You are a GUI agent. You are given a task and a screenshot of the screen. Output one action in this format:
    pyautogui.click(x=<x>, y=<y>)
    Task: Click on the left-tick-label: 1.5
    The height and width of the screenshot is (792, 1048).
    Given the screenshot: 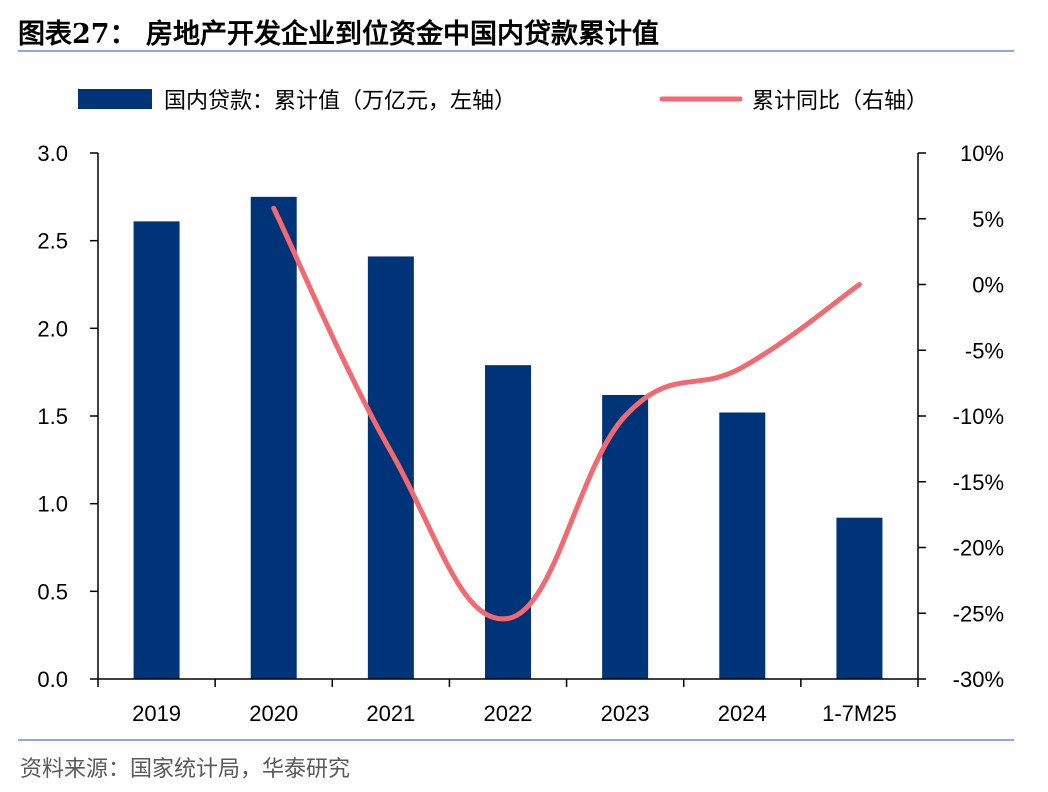 What is the action you would take?
    pyautogui.click(x=52, y=416)
    